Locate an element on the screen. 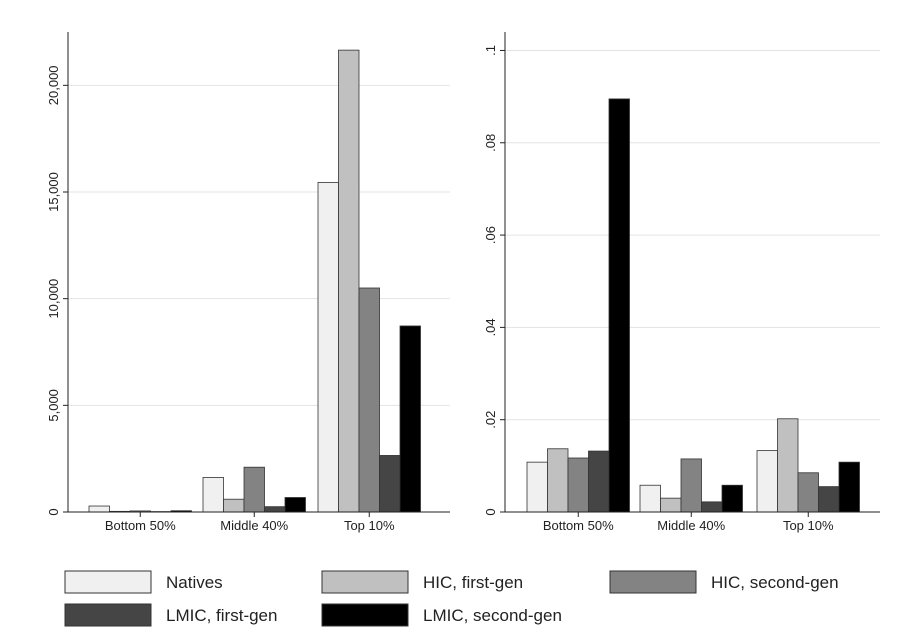 Image resolution: width=908 pixels, height=634 pixels. legend-label: LMIC, first-gen is located at coordinates (221, 615).